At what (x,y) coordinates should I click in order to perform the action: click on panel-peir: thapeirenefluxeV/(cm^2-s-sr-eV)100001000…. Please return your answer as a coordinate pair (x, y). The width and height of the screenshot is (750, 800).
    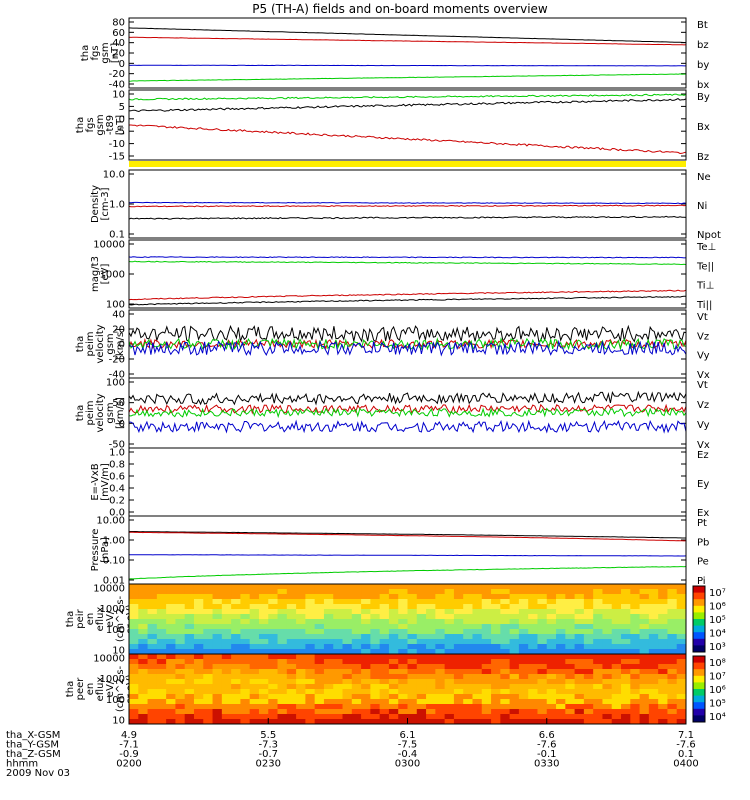
    Looking at the image, I should click on (395, 620).